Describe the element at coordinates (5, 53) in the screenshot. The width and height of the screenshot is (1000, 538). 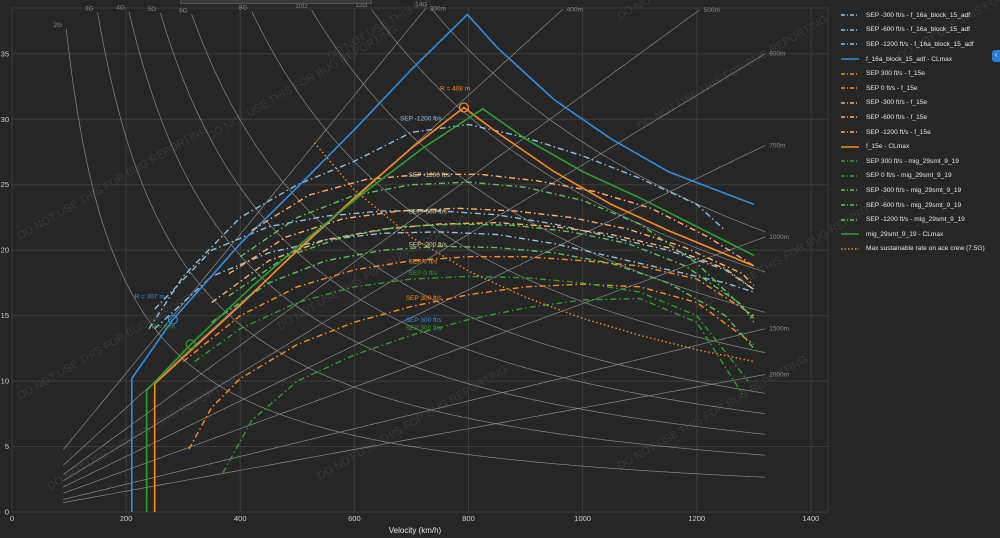
I see `y-tick-label: 35` at that location.